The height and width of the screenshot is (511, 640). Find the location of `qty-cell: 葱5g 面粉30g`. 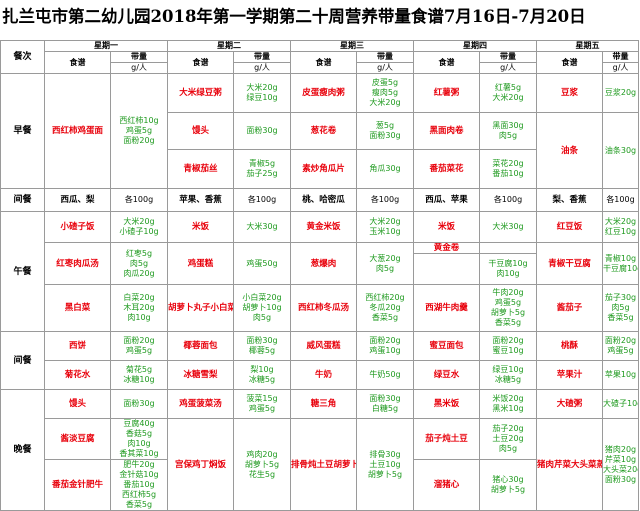

qty-cell: 葱5g 面粉30g is located at coordinates (385, 131).